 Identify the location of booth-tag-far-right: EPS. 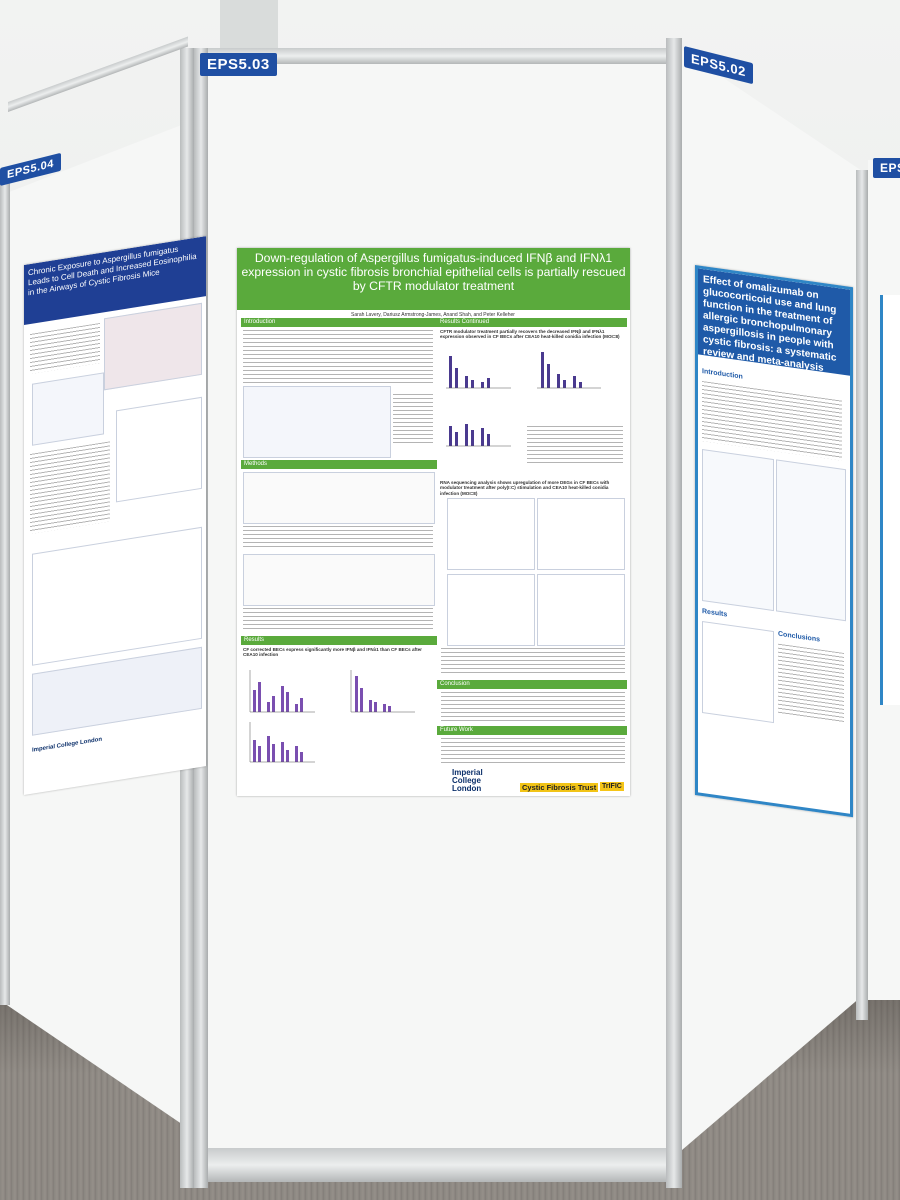
(886, 168).